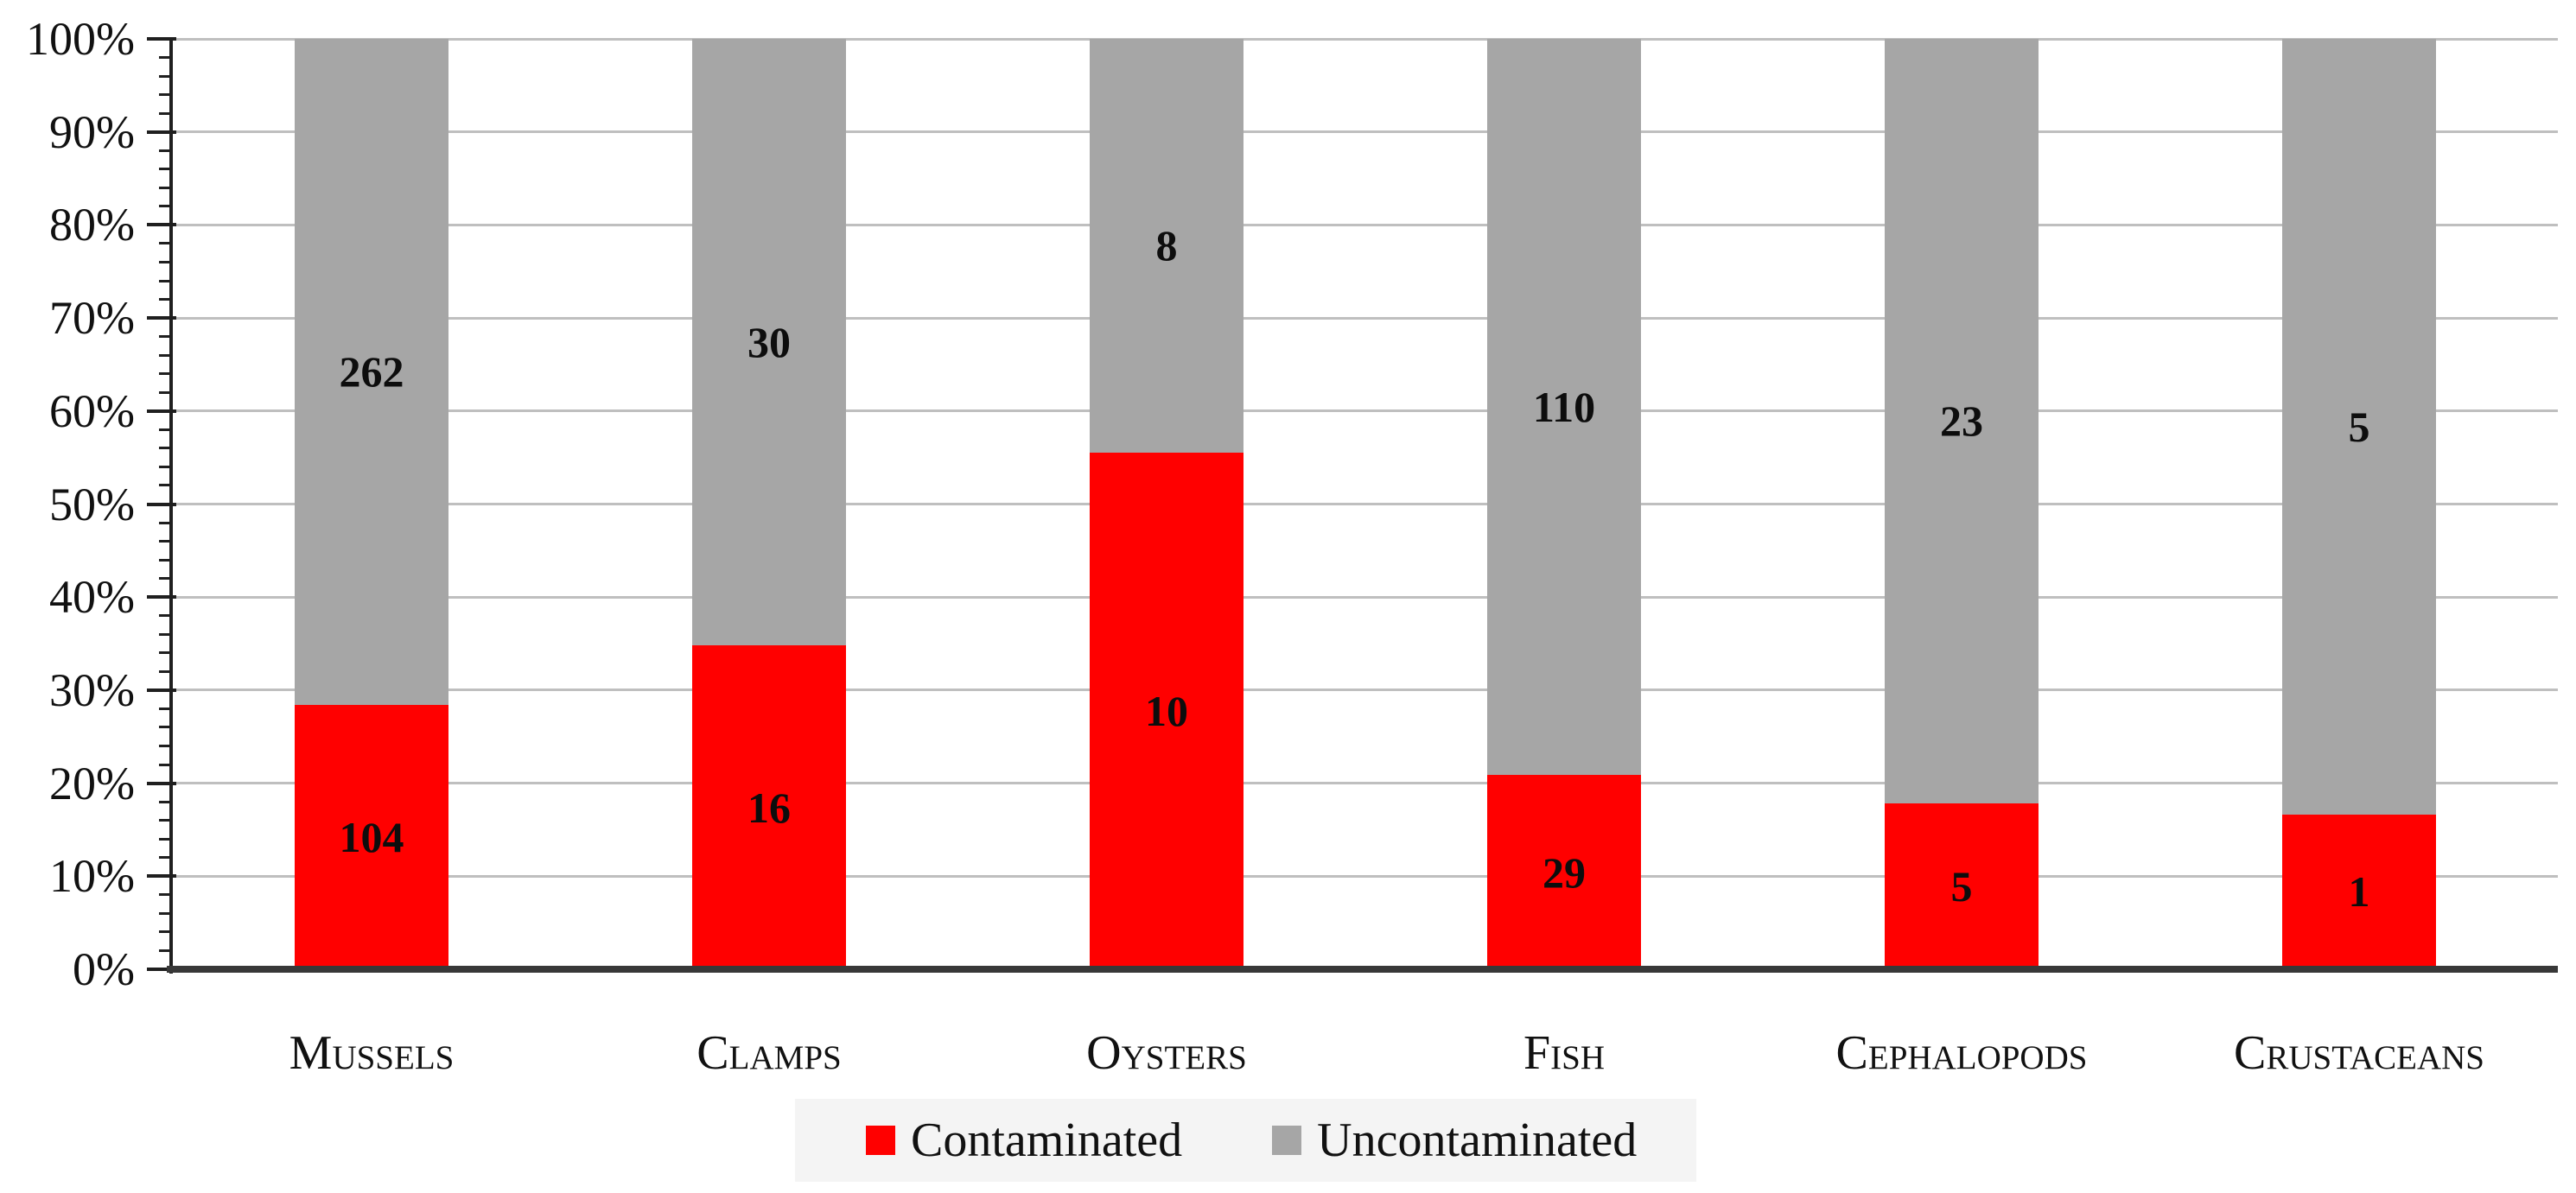 The height and width of the screenshot is (1193, 2576). Describe the element at coordinates (1962, 1053) in the screenshot. I see `category-label-cephalopods: Cephalopods` at that location.